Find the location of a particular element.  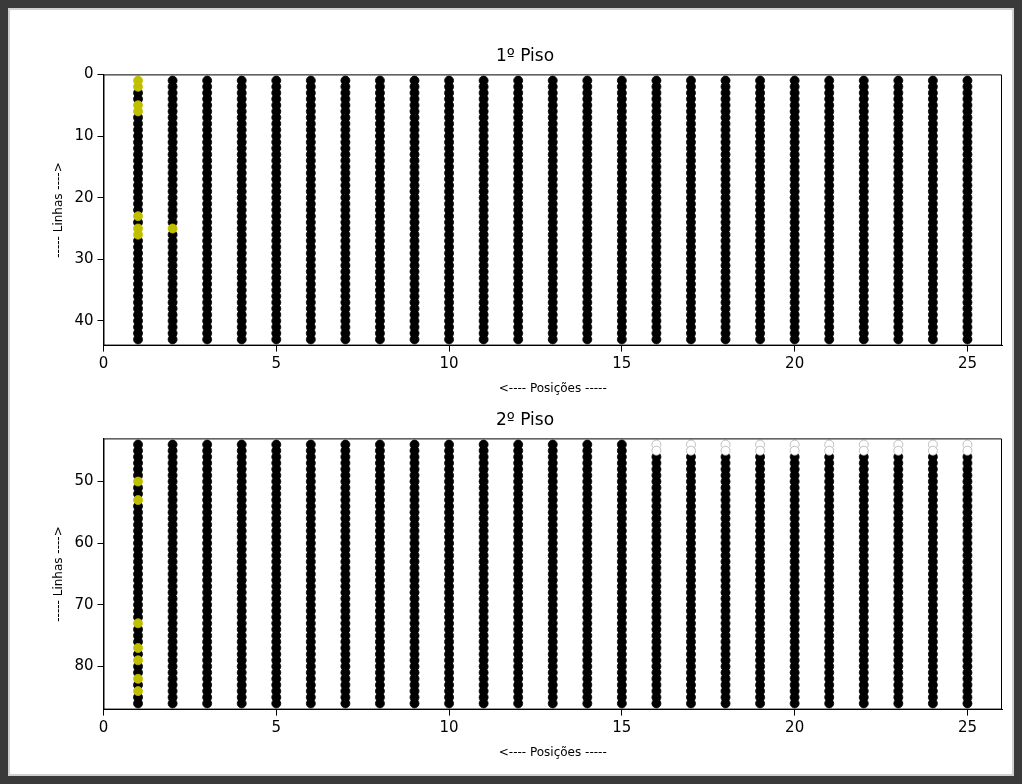

y-tick-label: 20 is located at coordinates (84, 196).